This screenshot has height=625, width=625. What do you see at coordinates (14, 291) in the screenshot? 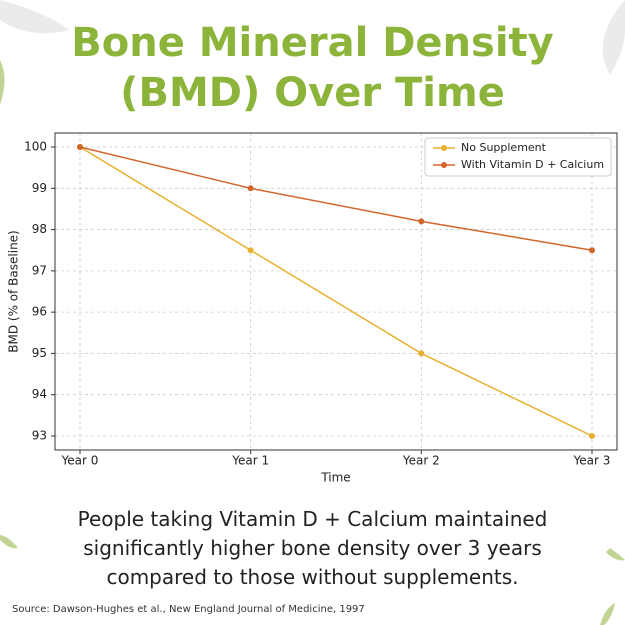
I see `y-axis-label: BMD (% of Baseline)` at bounding box center [14, 291].